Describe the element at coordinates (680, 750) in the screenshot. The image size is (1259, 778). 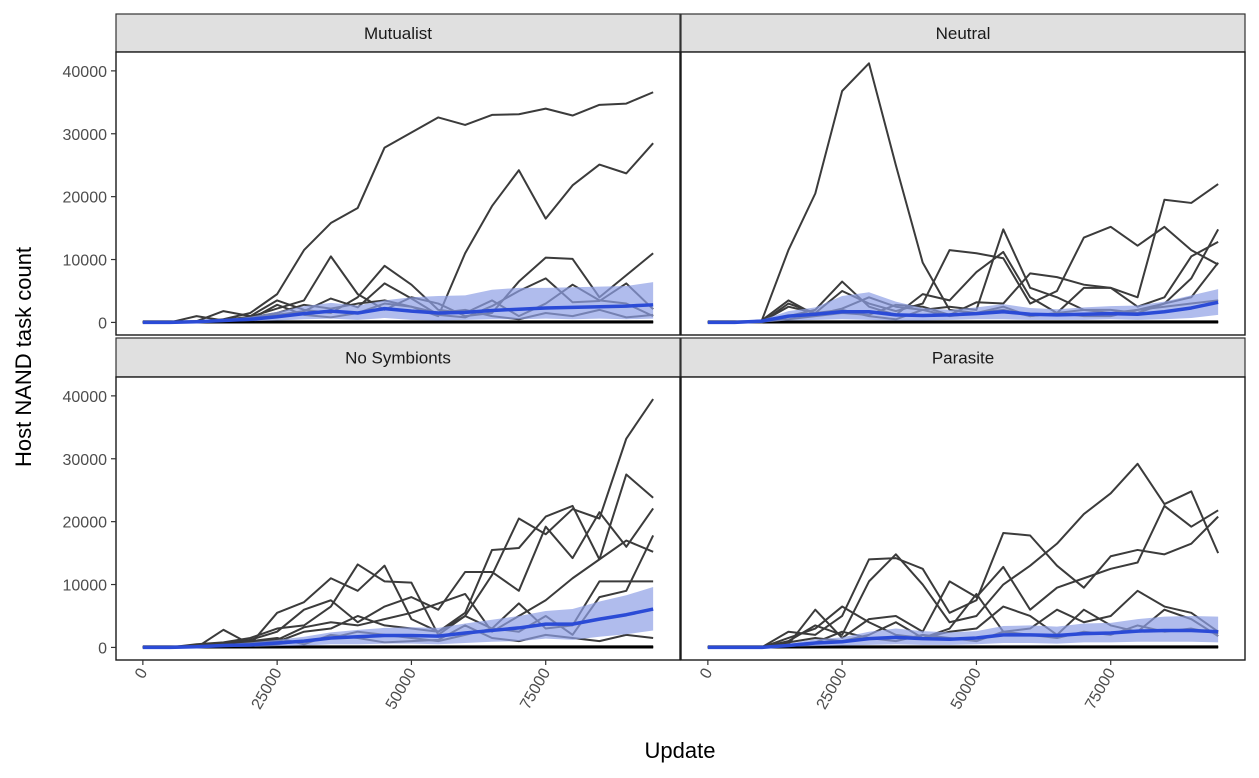
I see `x-axis-title: Update` at that location.